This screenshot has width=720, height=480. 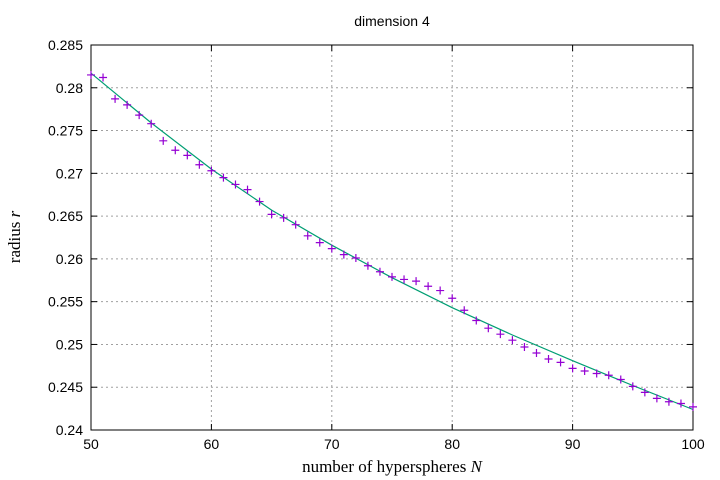 I want to click on y-tick-label: 0.255, so click(x=65, y=302).